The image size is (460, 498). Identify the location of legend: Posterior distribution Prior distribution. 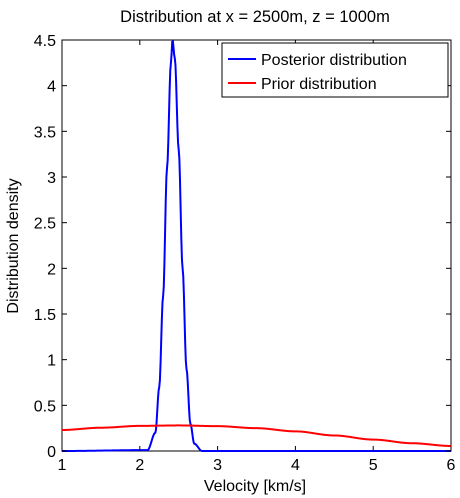
(335, 70).